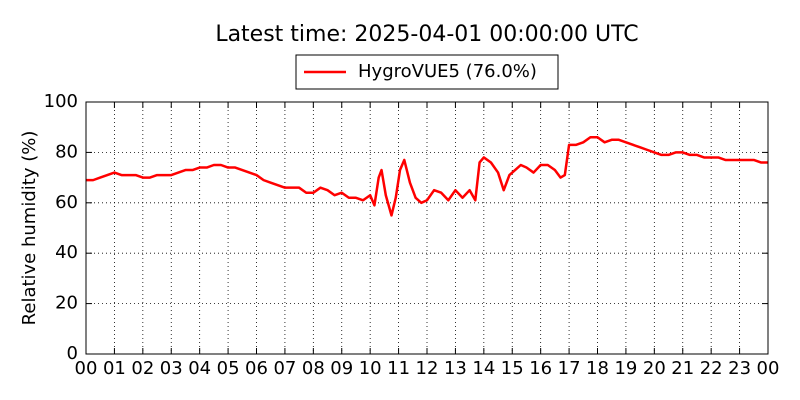 This screenshot has width=800, height=400. What do you see at coordinates (313, 368) in the screenshot?
I see `x-tick-label: 08` at bounding box center [313, 368].